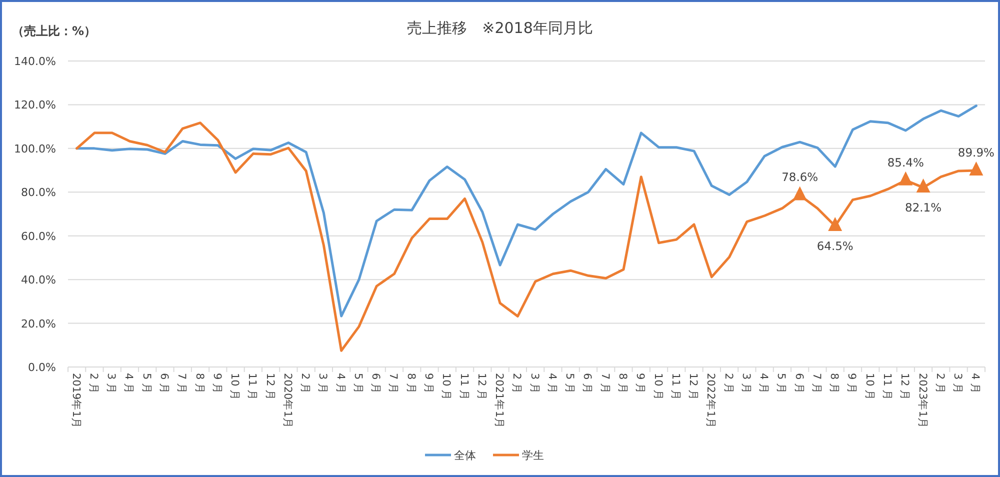  Describe the element at coordinates (835, 246) in the screenshot. I see `data-label: 64.5%` at that location.